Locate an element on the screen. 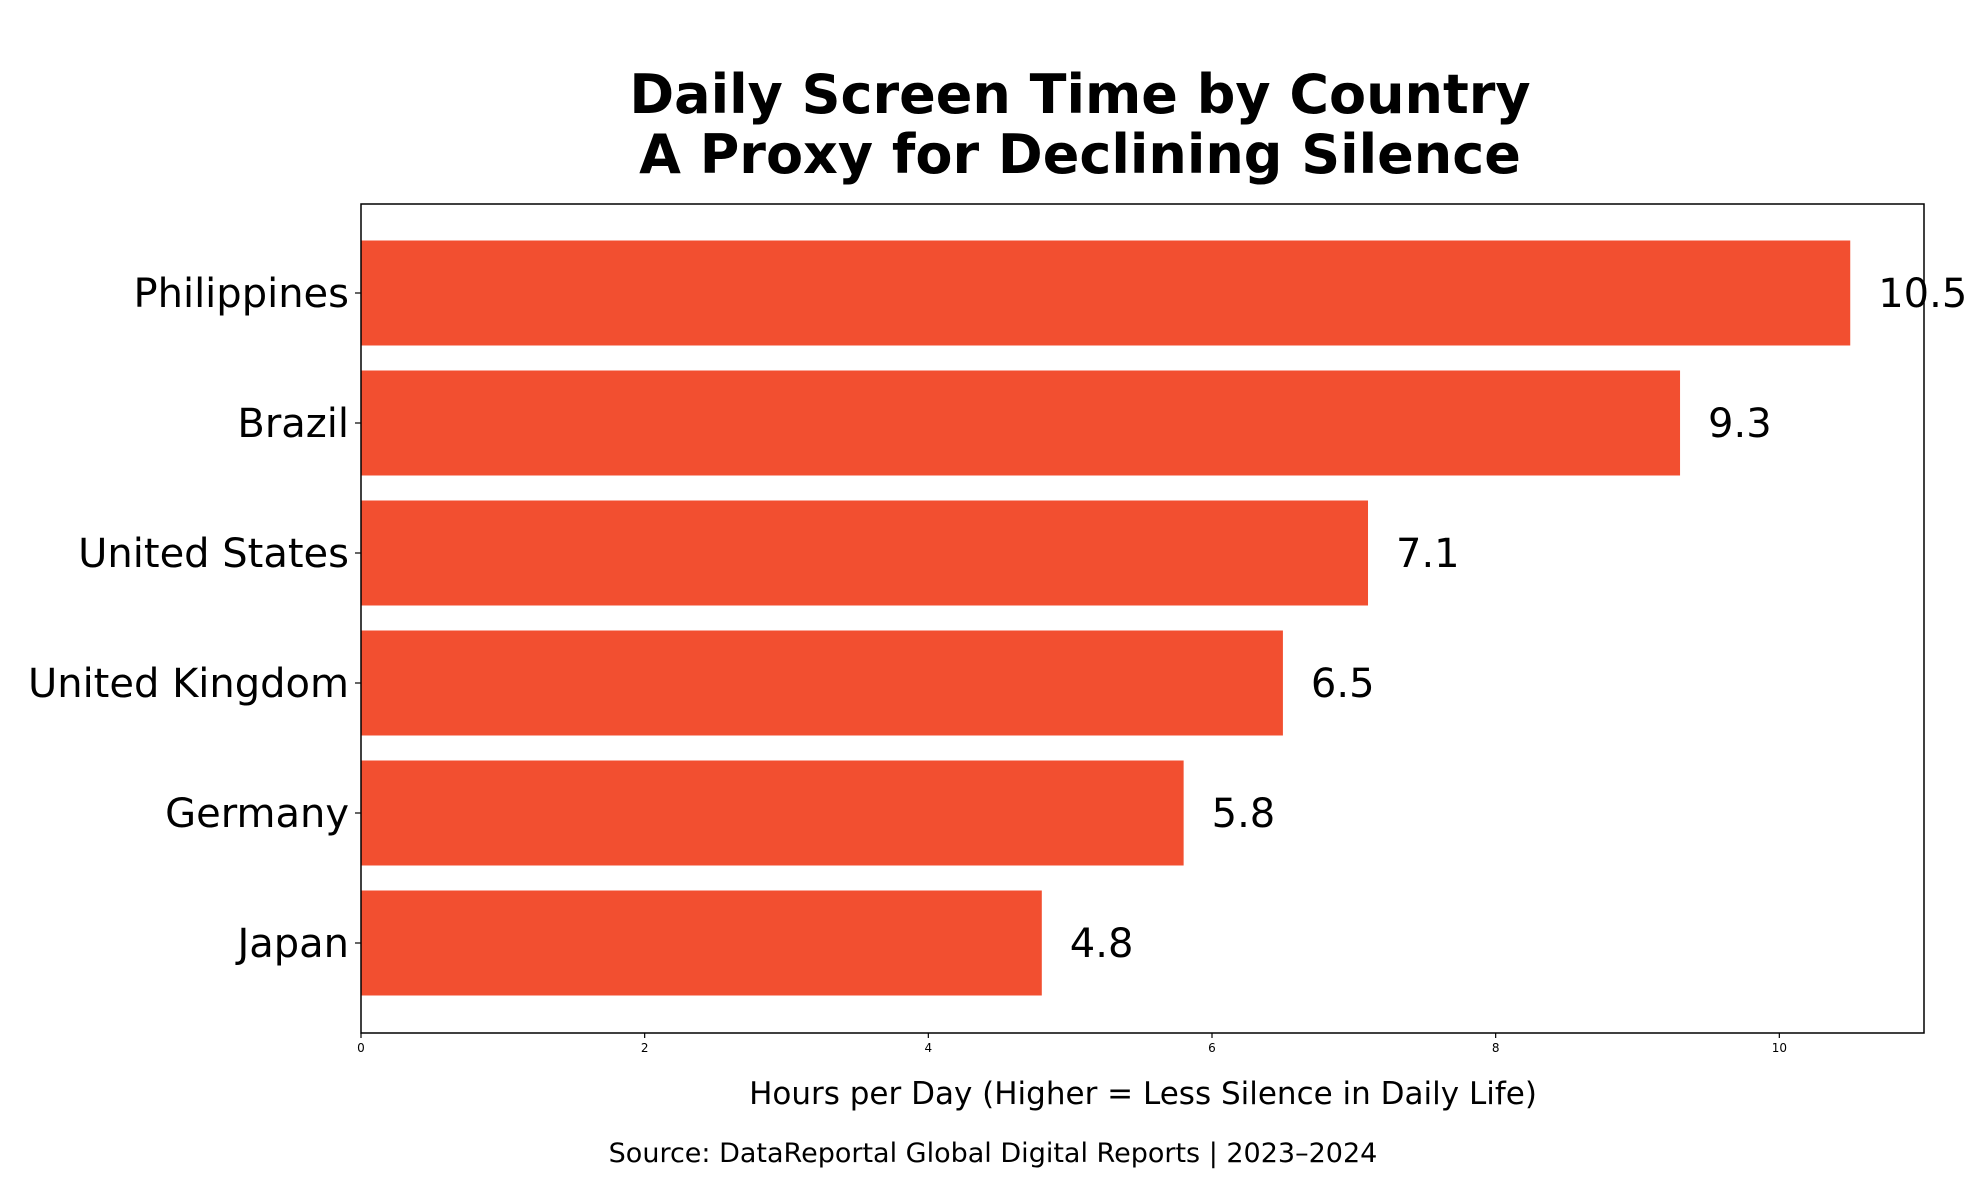 This screenshot has height=1180, width=1979. value-label: 5.8 is located at coordinates (1244, 814).